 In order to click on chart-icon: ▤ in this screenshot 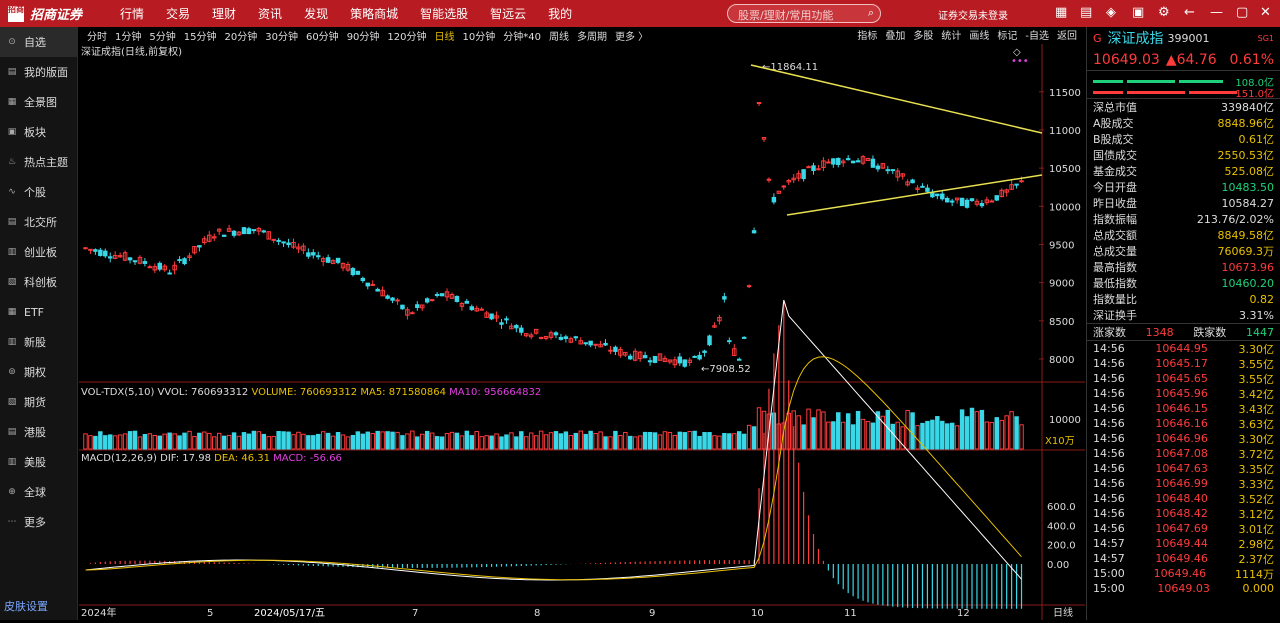, I will do `click(1086, 12)`.